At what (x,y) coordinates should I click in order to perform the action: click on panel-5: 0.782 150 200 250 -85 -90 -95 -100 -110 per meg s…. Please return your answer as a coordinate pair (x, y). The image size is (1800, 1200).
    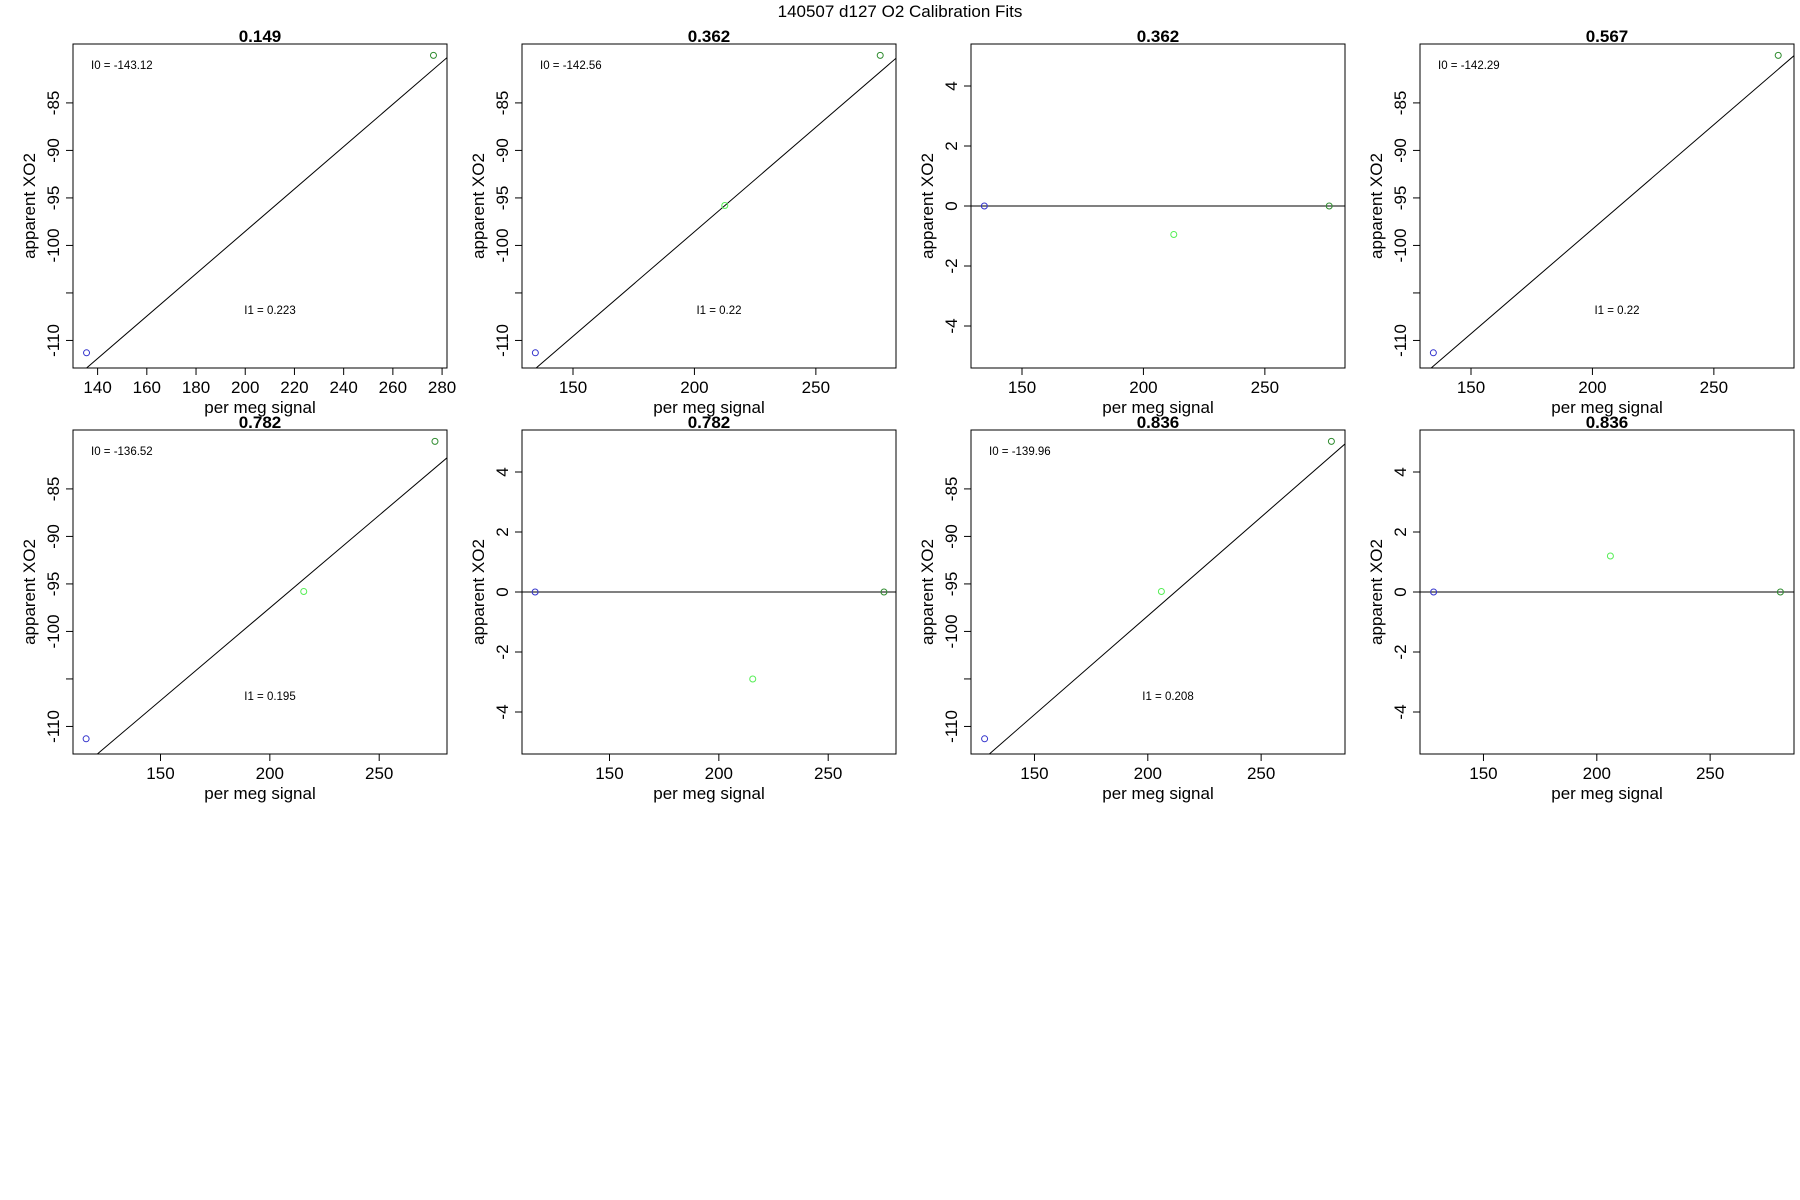
    Looking at the image, I should click on (234, 608).